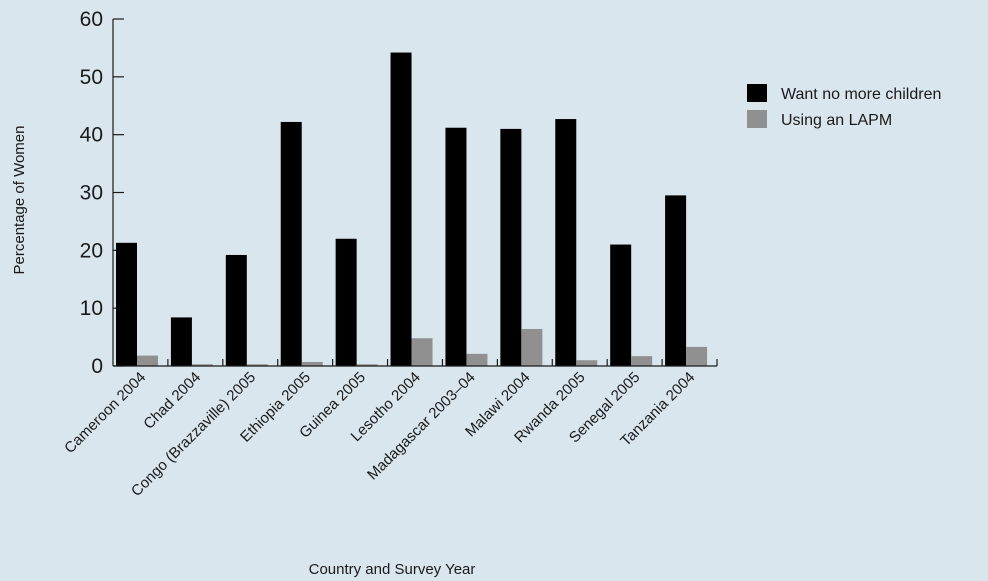  What do you see at coordinates (91, 193) in the screenshot?
I see `y-tick-label: 30` at bounding box center [91, 193].